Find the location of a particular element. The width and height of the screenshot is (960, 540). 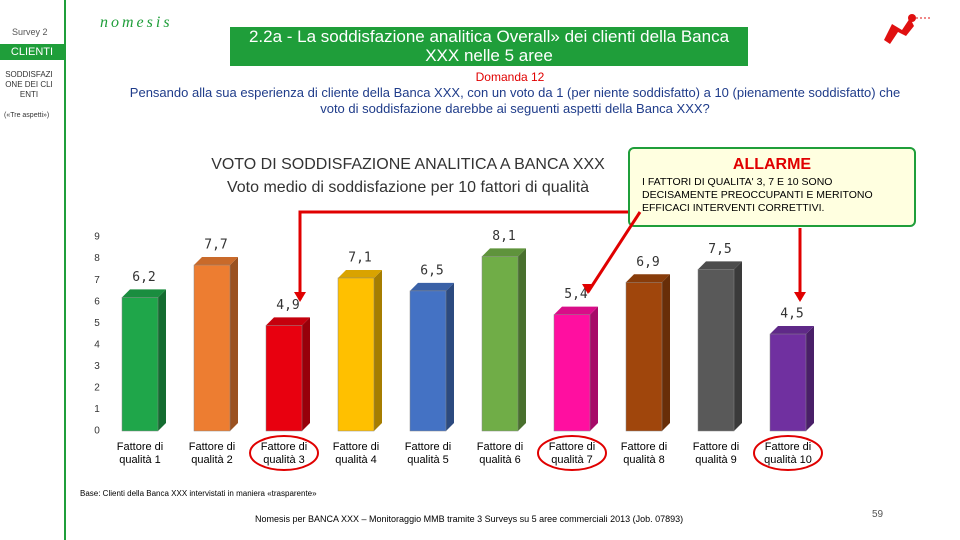

value-label: 7,7 is located at coordinates (215, 245).